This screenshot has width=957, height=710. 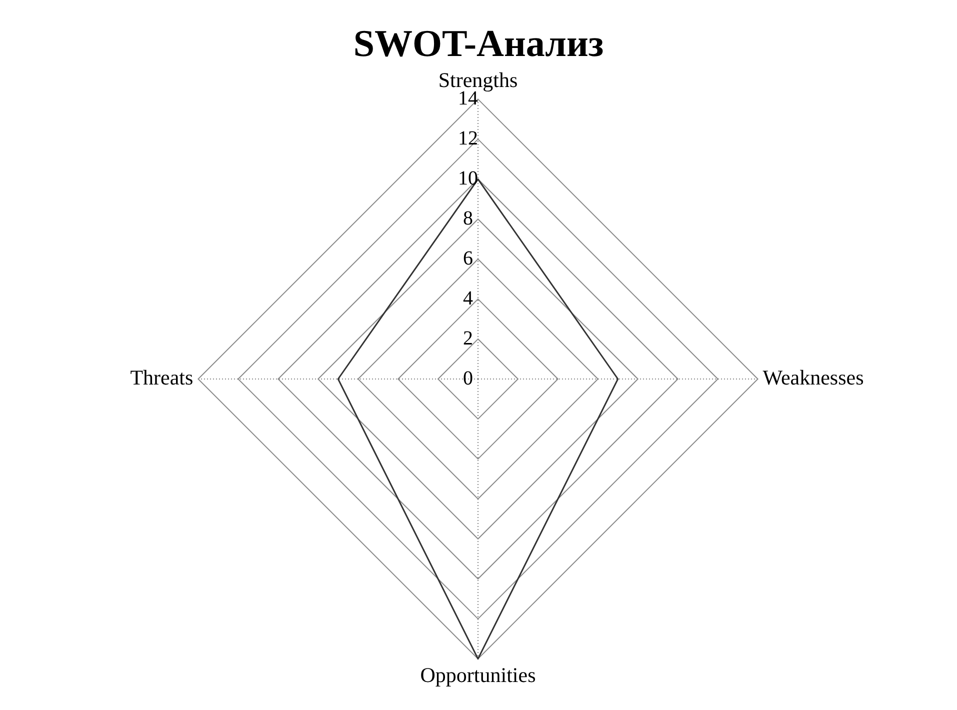 I want to click on y-tick-label: 6, so click(x=468, y=258).